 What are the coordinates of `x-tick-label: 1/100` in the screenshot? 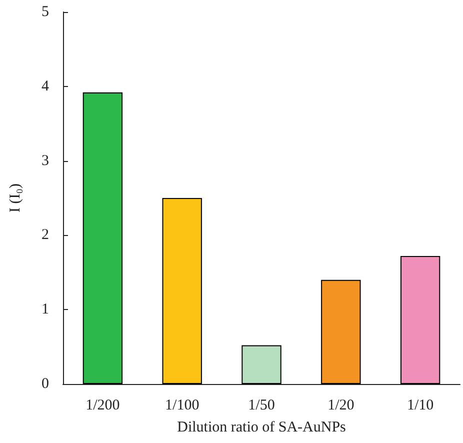 It's located at (182, 406).